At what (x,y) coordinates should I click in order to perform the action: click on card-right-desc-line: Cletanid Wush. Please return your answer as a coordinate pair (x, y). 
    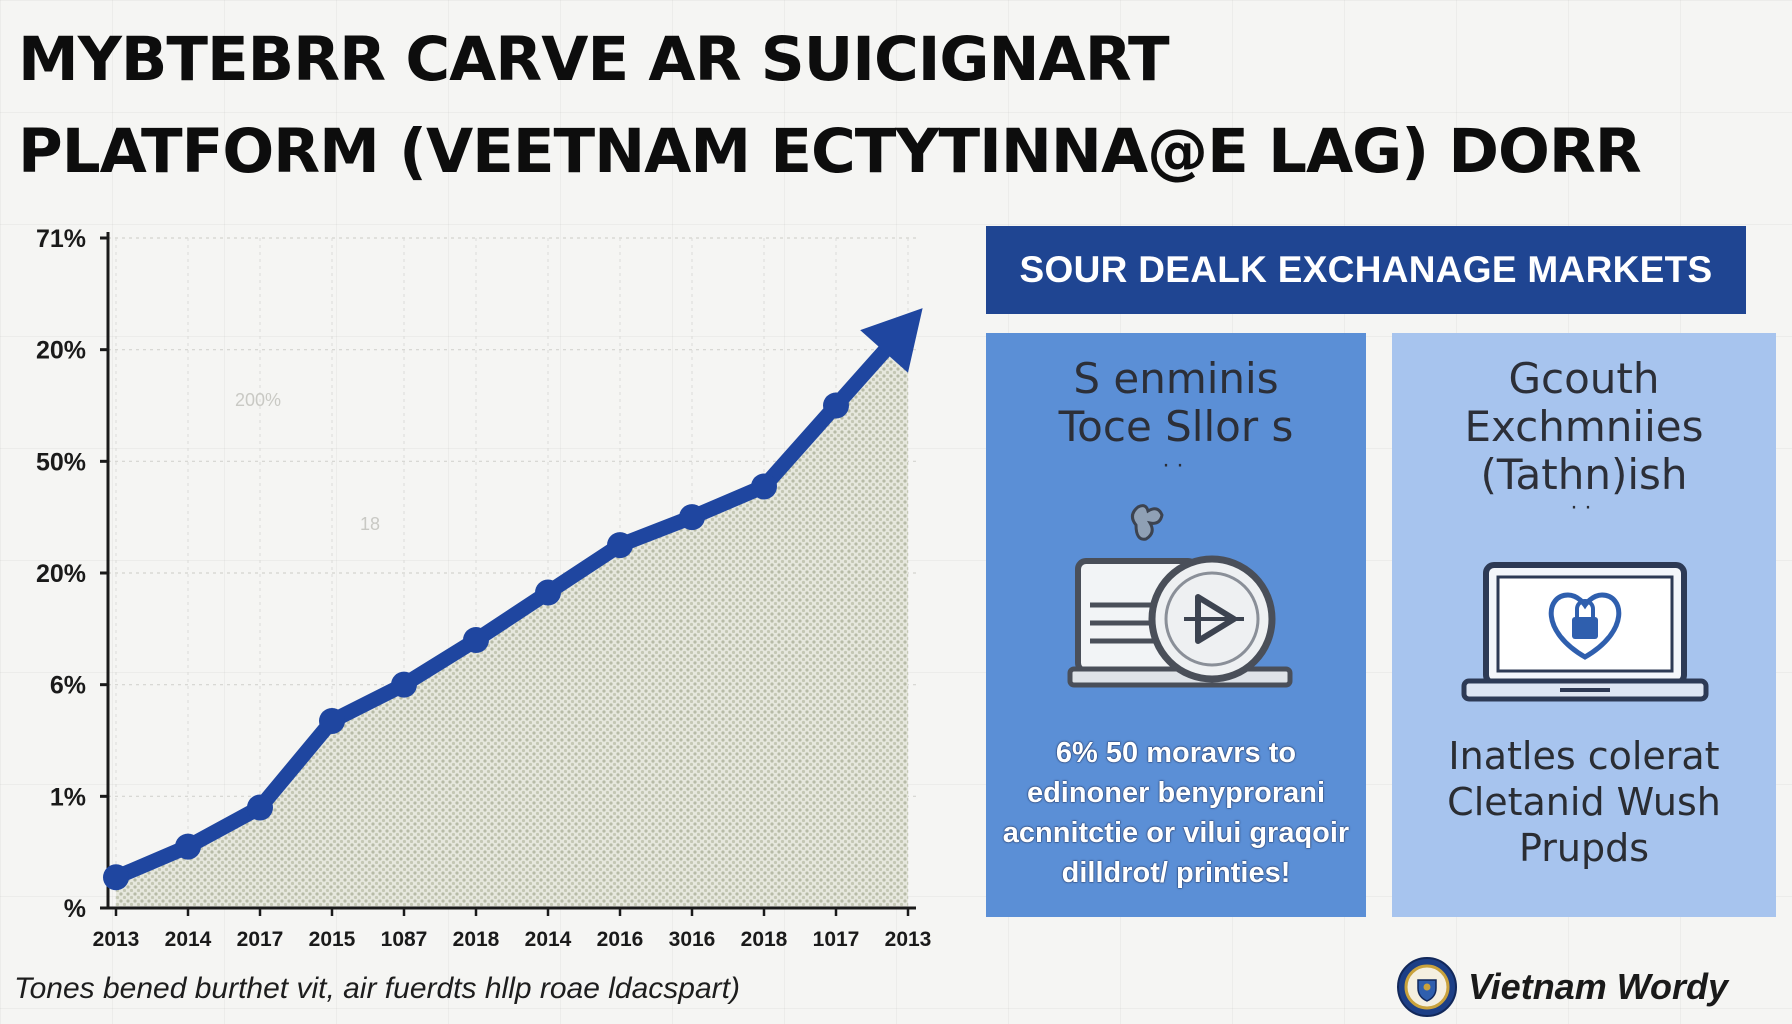
    Looking at the image, I should click on (1584, 802).